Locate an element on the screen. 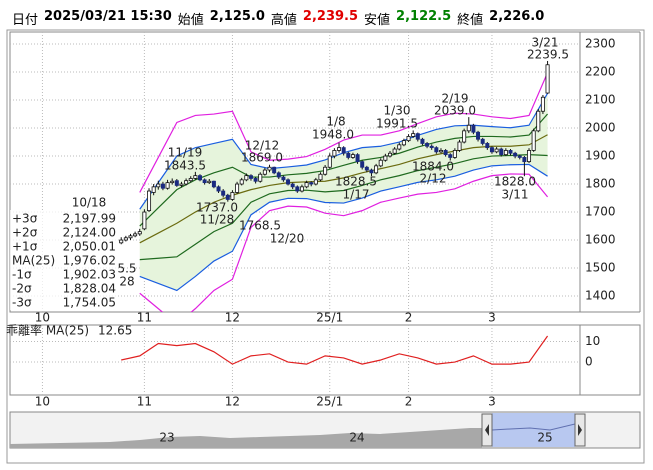  annotation: 11/19 is located at coordinates (185, 153).